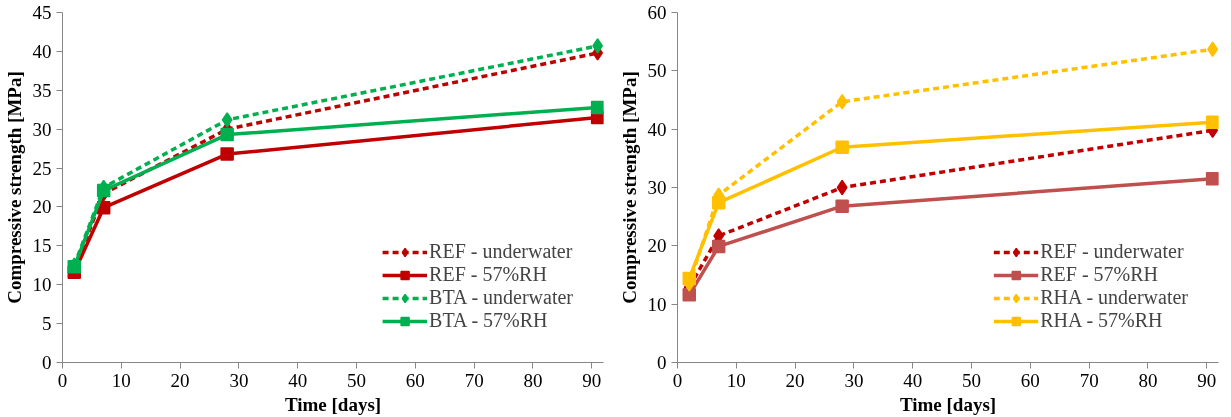 The image size is (1231, 417). I want to click on y-tick-label: 25, so click(42, 168).